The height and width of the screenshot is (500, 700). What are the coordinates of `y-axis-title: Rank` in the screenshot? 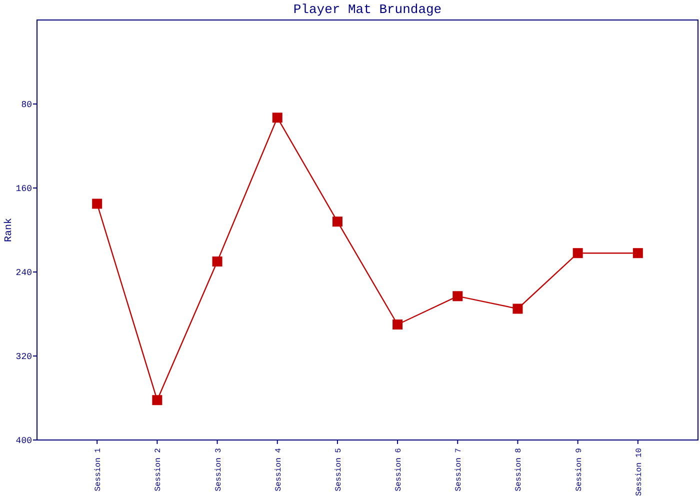 It's located at (9, 230).